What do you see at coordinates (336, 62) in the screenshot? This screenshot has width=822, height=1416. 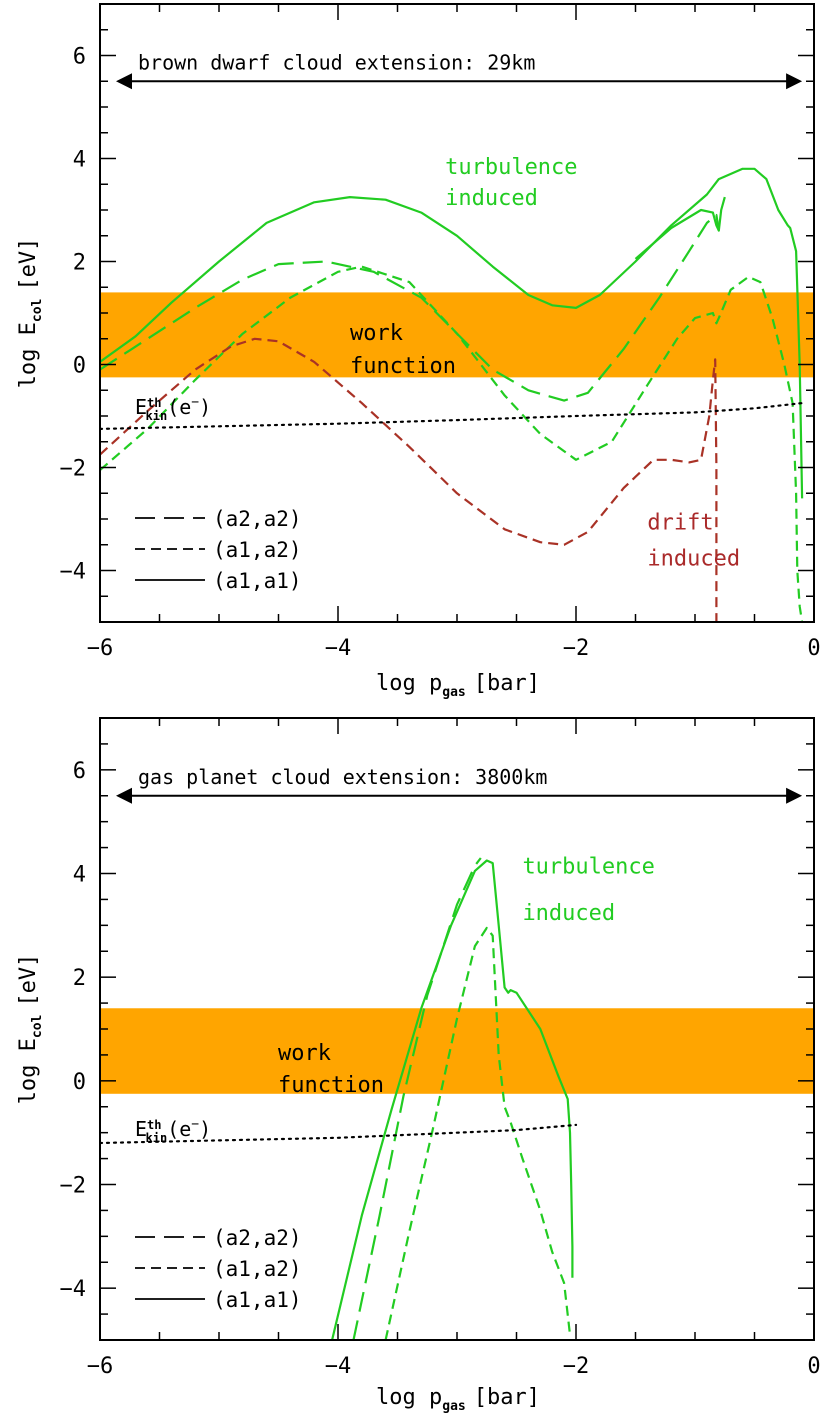 I see `extension-label: brown dwarf cloud extension: 29km` at bounding box center [336, 62].